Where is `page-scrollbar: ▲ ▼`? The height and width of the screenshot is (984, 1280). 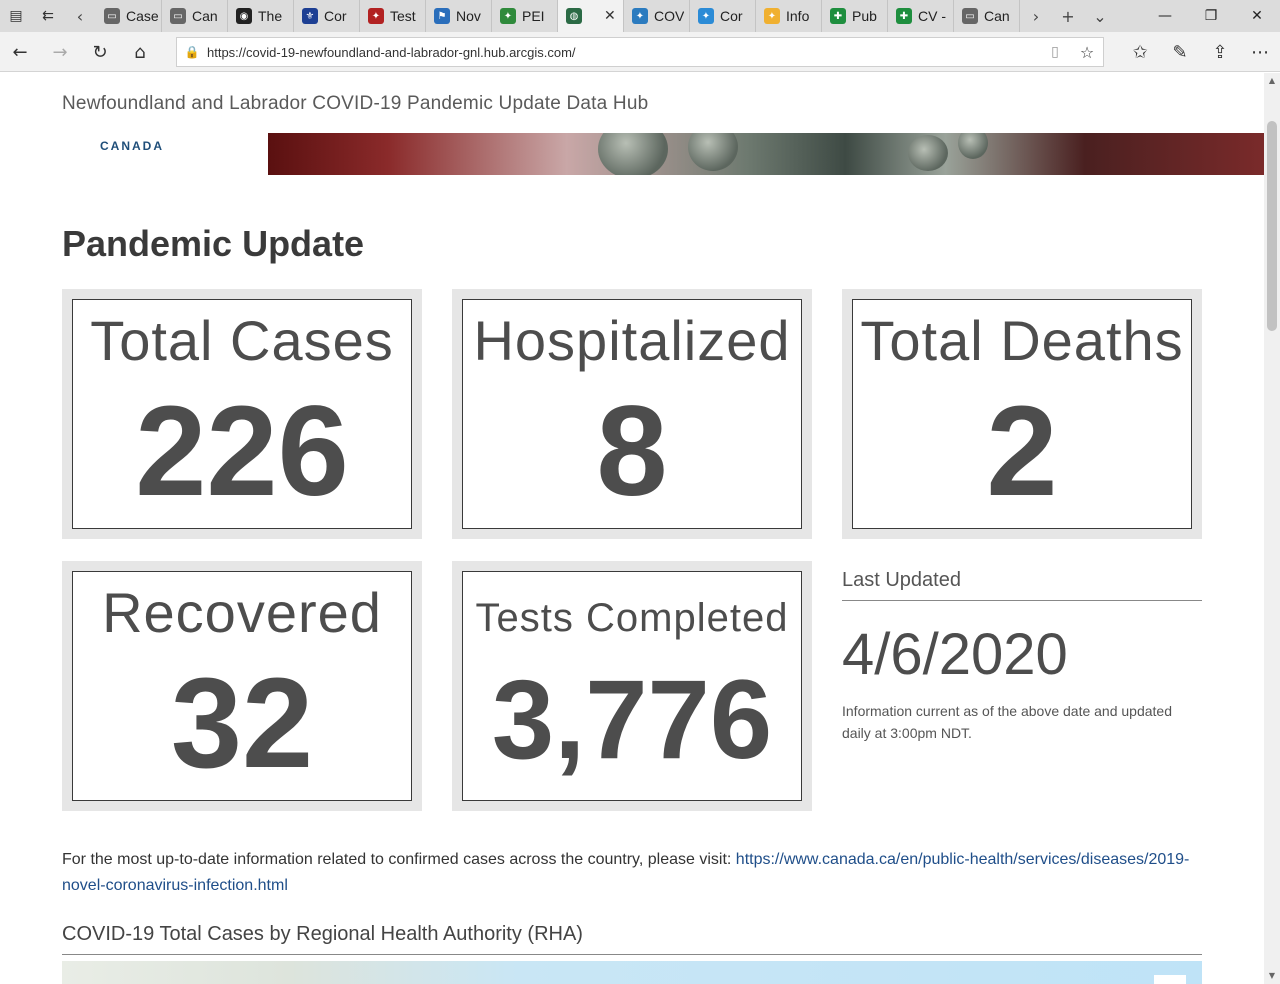 page-scrollbar: ▲ ▼ is located at coordinates (1272, 528).